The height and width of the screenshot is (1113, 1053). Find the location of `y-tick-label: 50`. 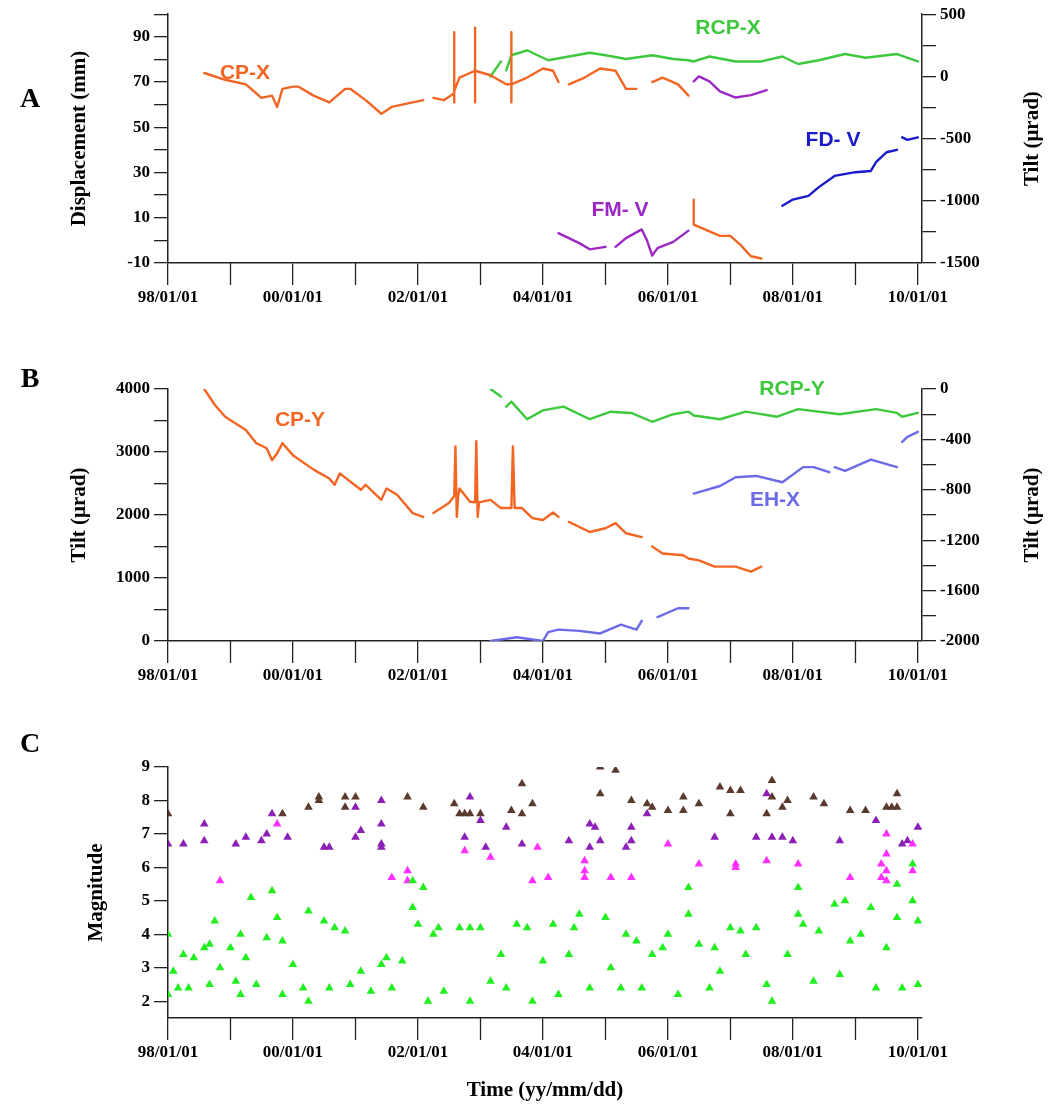

y-tick-label: 50 is located at coordinates (141, 126).